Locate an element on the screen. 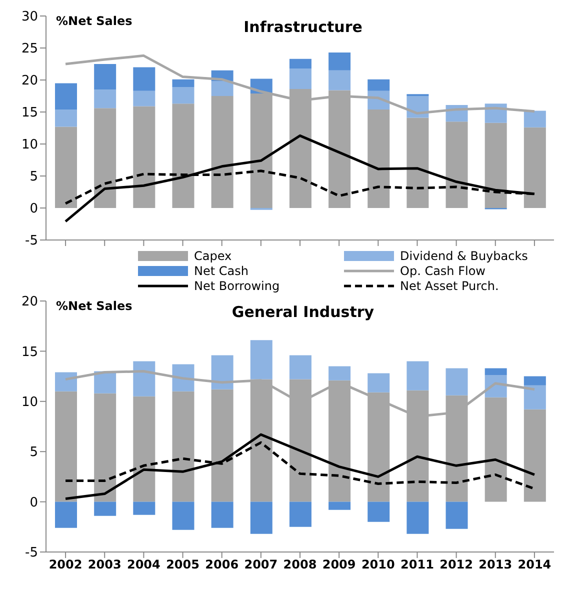 The width and height of the screenshot is (568, 598). x-tick-label: 2008 is located at coordinates (300, 565).